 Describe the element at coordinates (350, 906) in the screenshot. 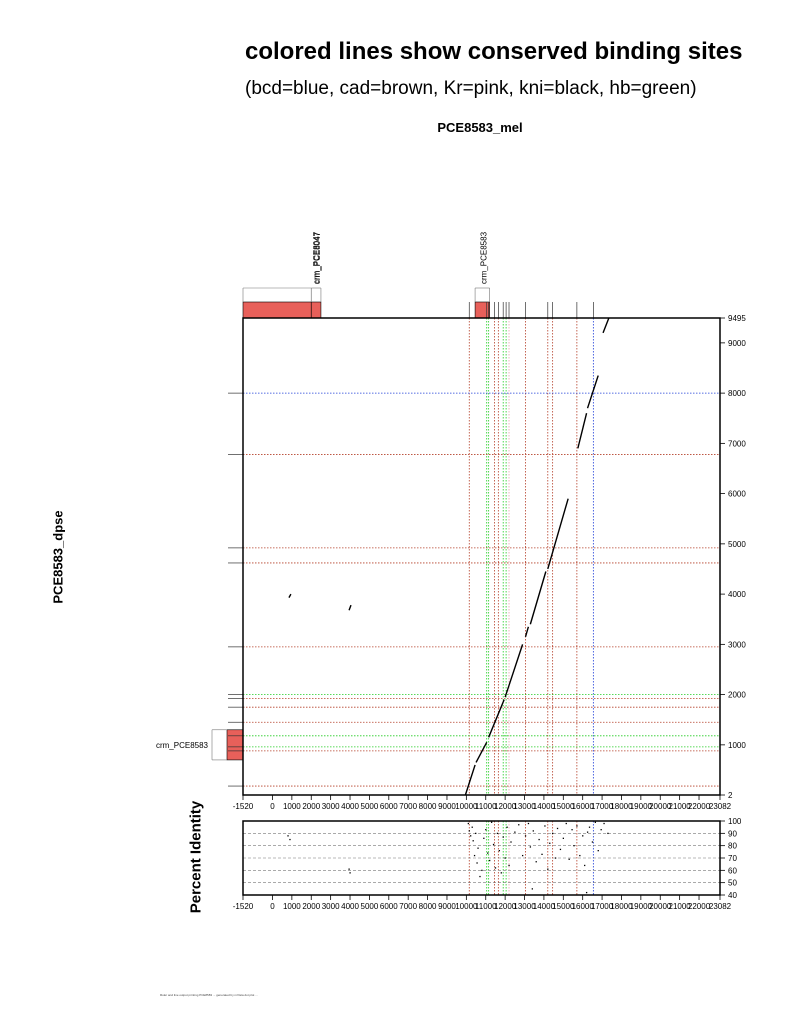

I see `identity-x-tick-label: 4000` at that location.